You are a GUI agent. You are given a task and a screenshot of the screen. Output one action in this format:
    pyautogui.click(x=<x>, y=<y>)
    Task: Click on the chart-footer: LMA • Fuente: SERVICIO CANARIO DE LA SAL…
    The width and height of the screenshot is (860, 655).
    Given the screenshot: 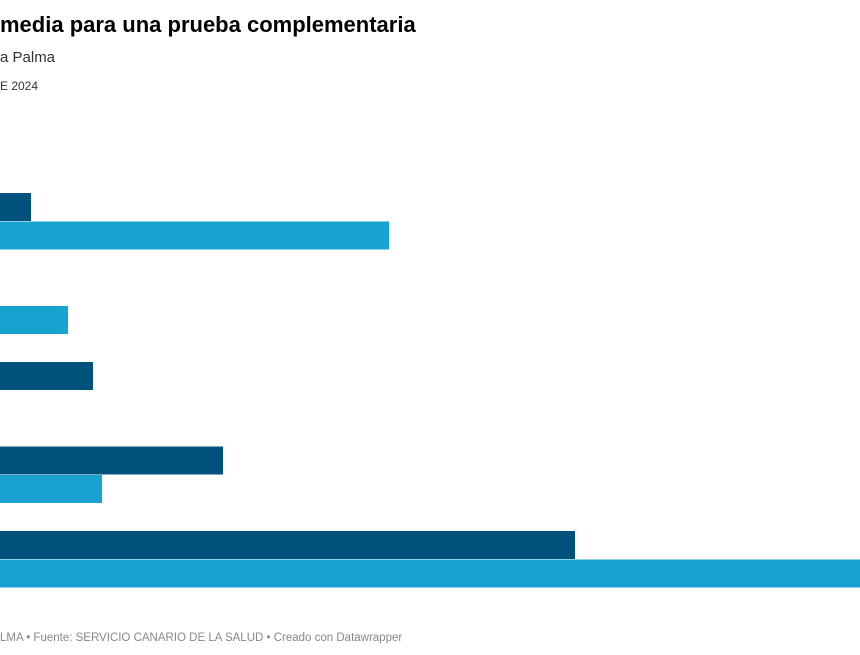 What is the action you would take?
    pyautogui.click(x=201, y=638)
    